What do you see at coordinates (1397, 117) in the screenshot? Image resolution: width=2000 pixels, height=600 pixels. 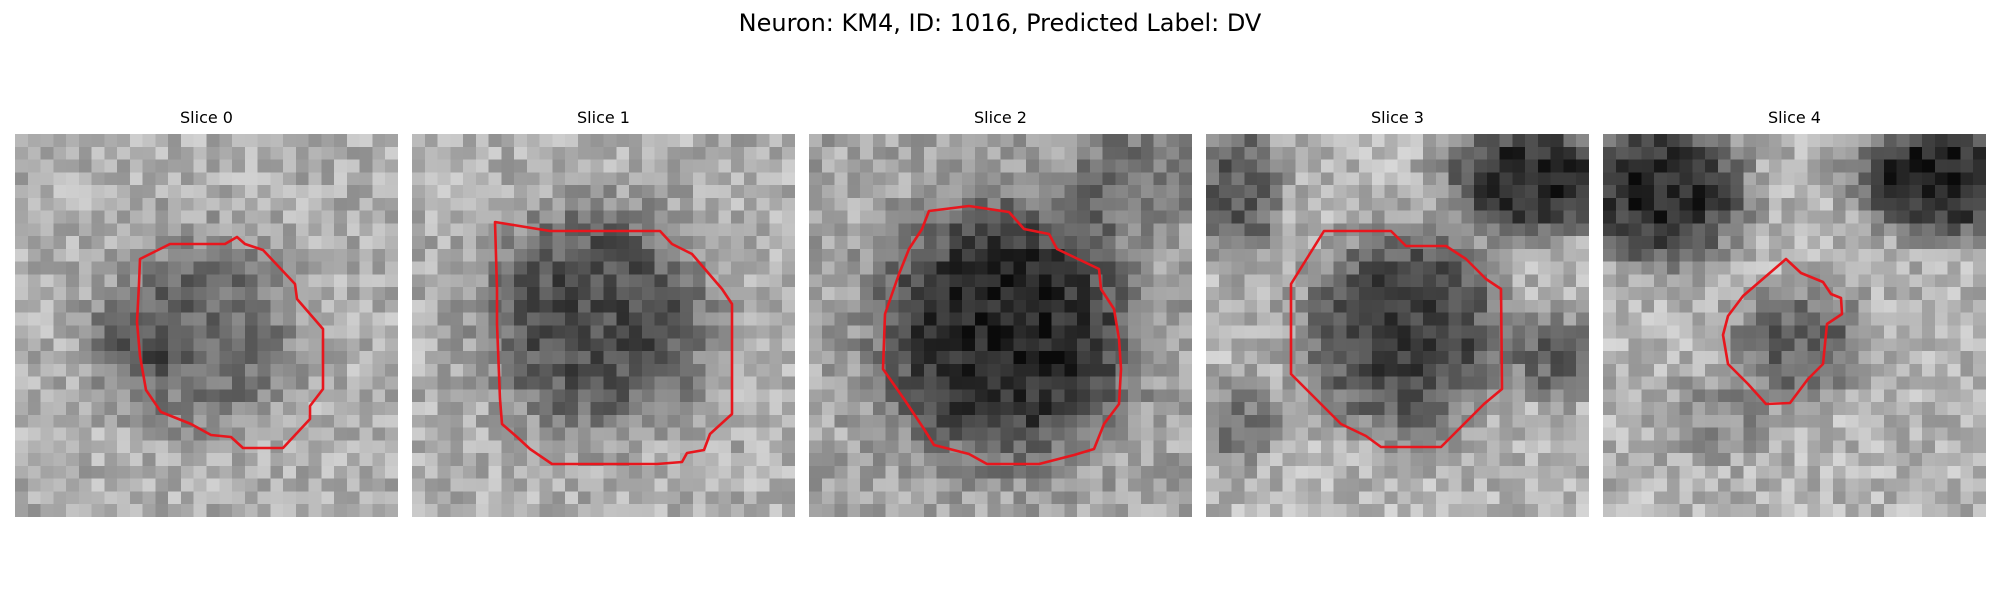 I see `slice-title-3: Slice 3` at bounding box center [1397, 117].